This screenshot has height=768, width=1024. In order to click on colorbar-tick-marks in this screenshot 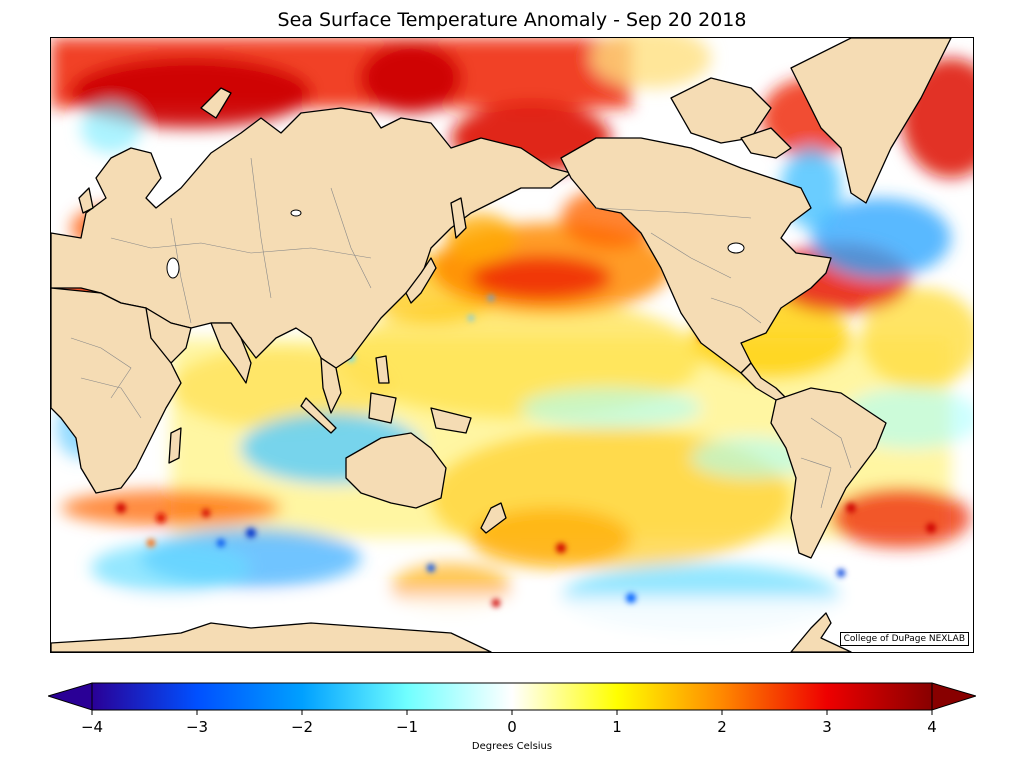, I will do `click(512, 712)`.